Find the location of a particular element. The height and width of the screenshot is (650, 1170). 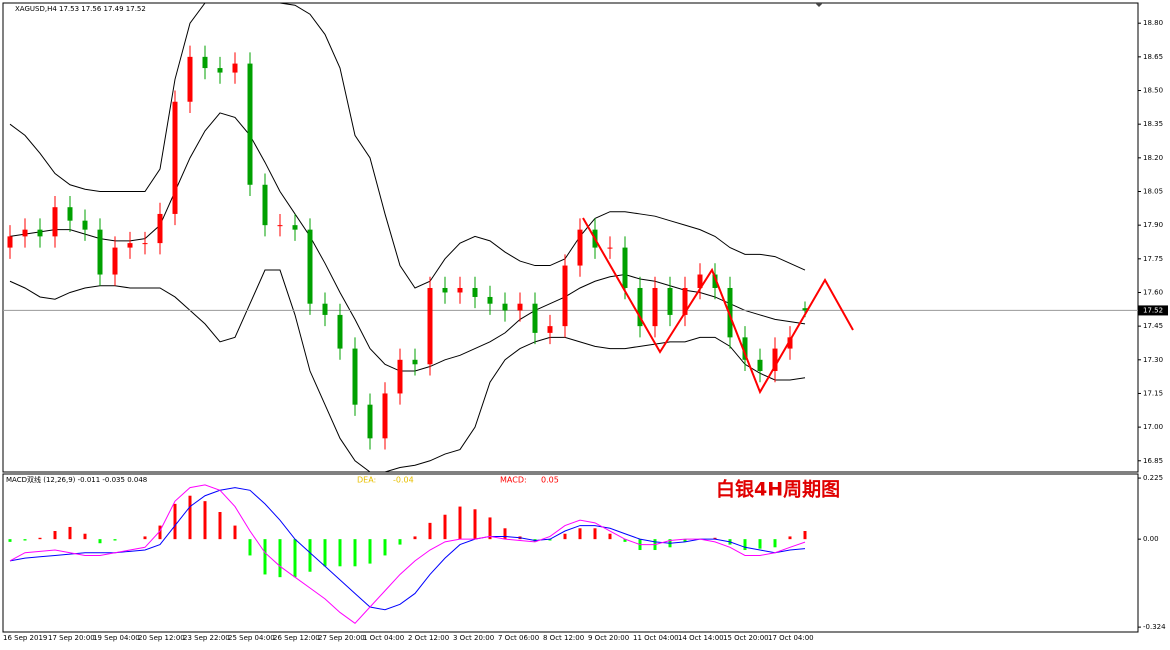

x-tick-label: 15 Oct 20:00 is located at coordinates (746, 638).